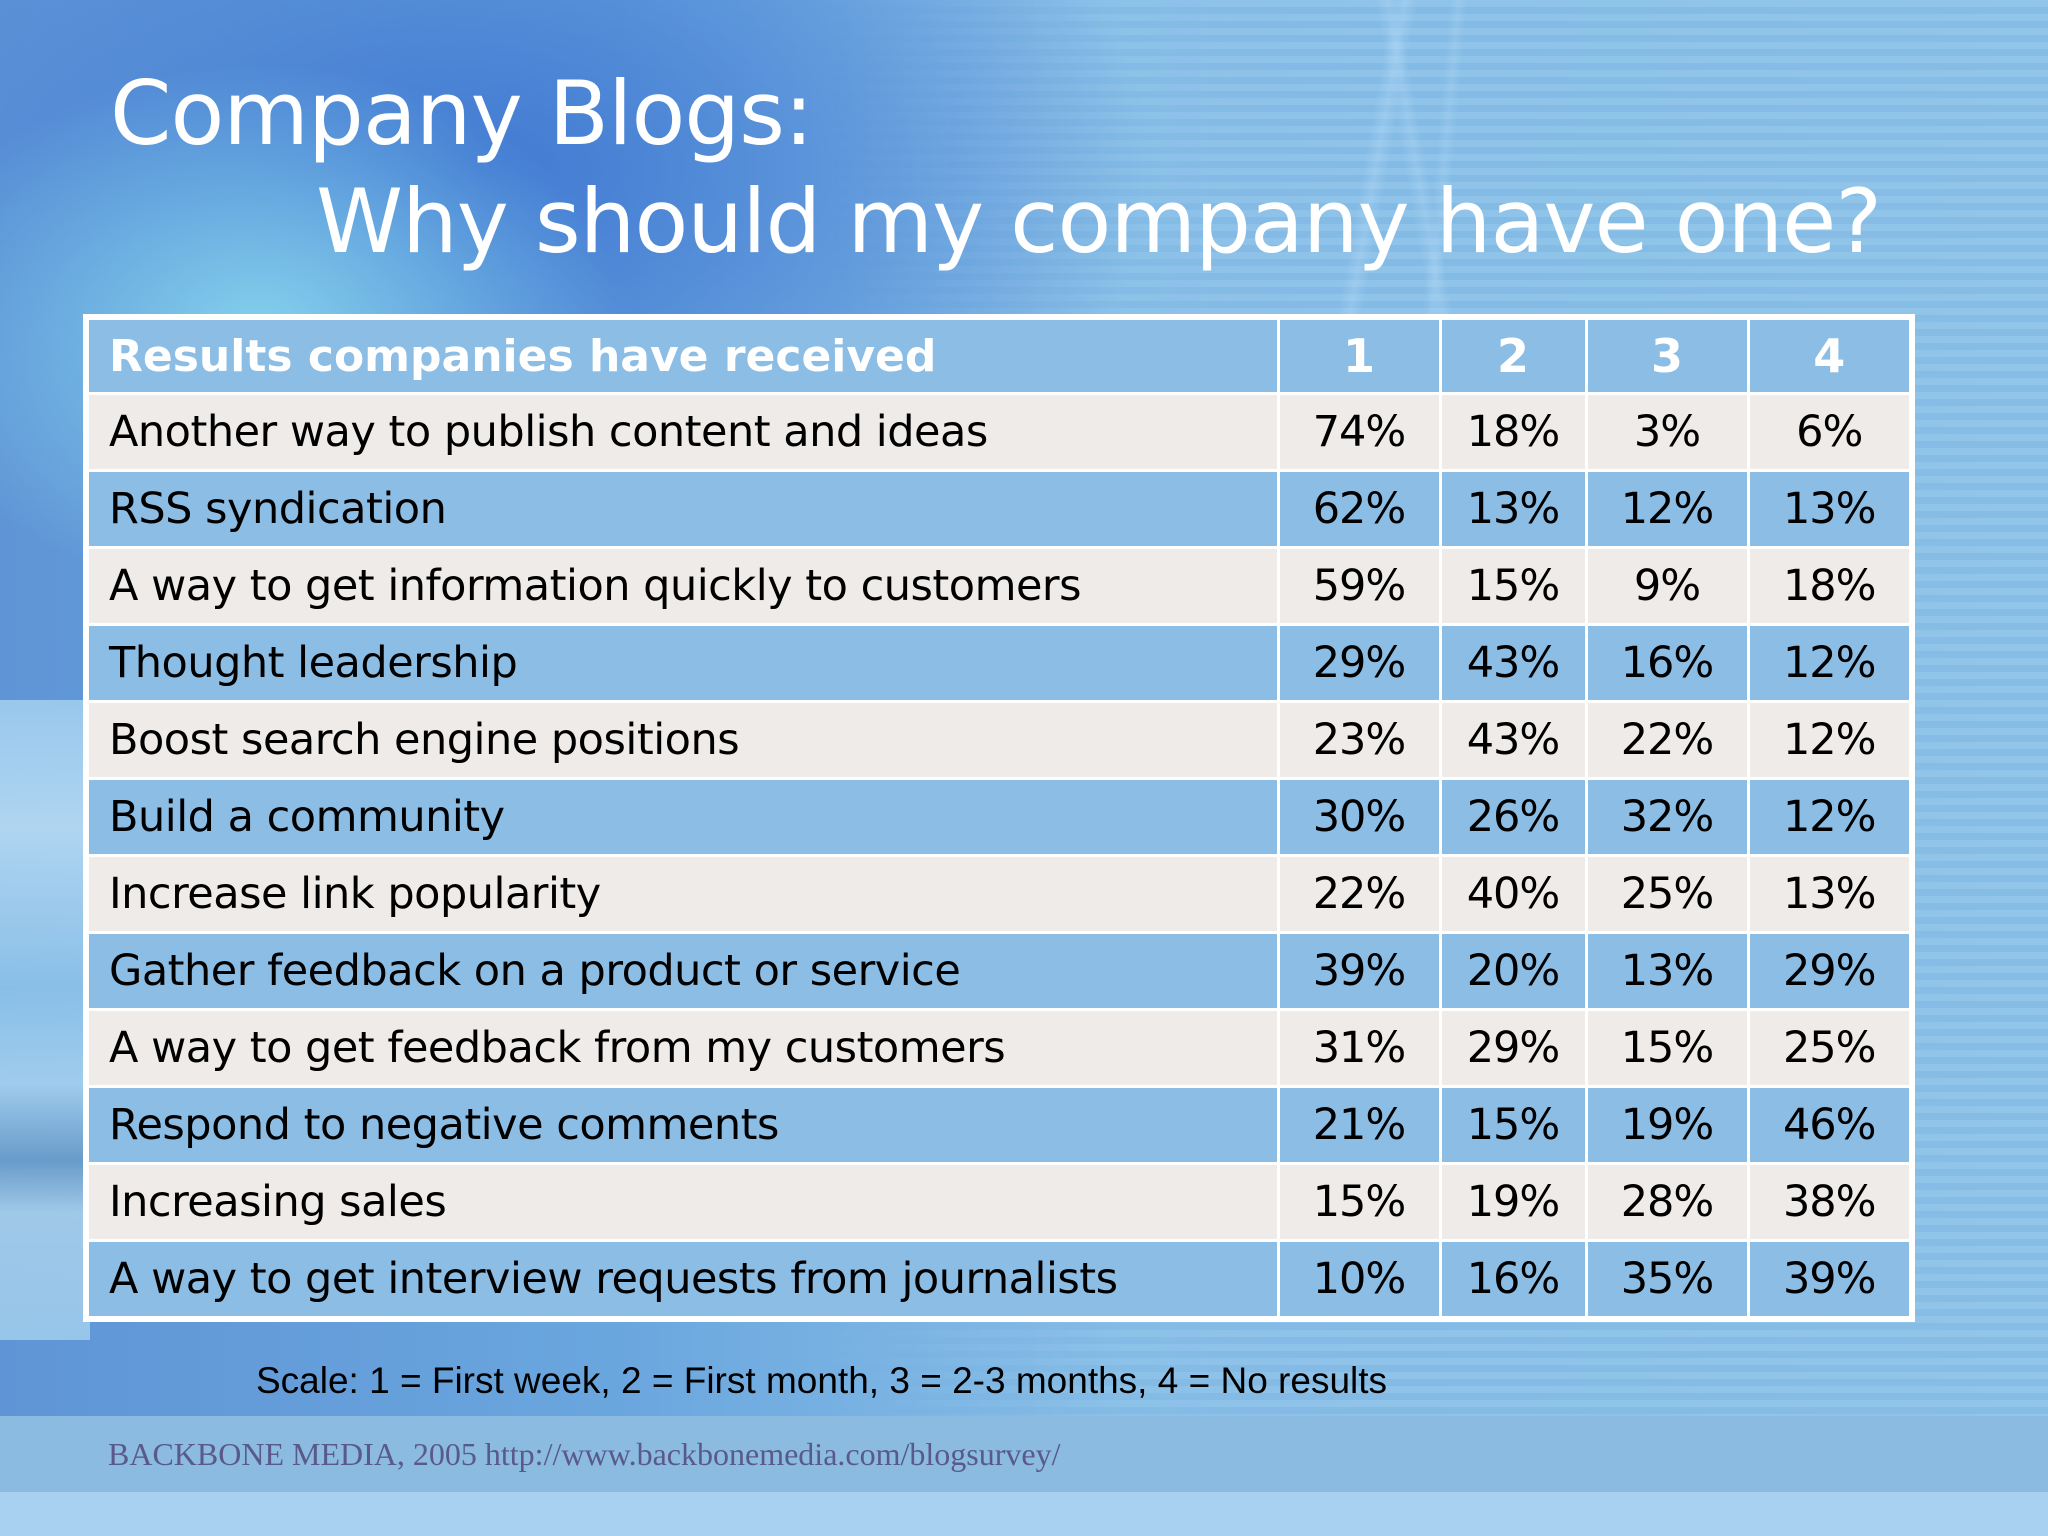  What do you see at coordinates (682, 1201) in the screenshot?
I see `row-label: Increasing sales` at bounding box center [682, 1201].